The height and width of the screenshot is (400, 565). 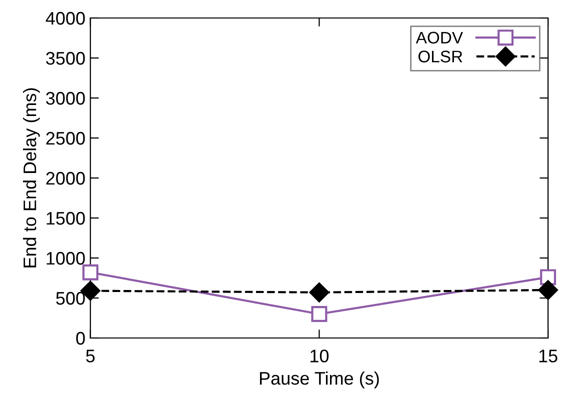 I want to click on y-tick-label: 4000, so click(x=65, y=18).